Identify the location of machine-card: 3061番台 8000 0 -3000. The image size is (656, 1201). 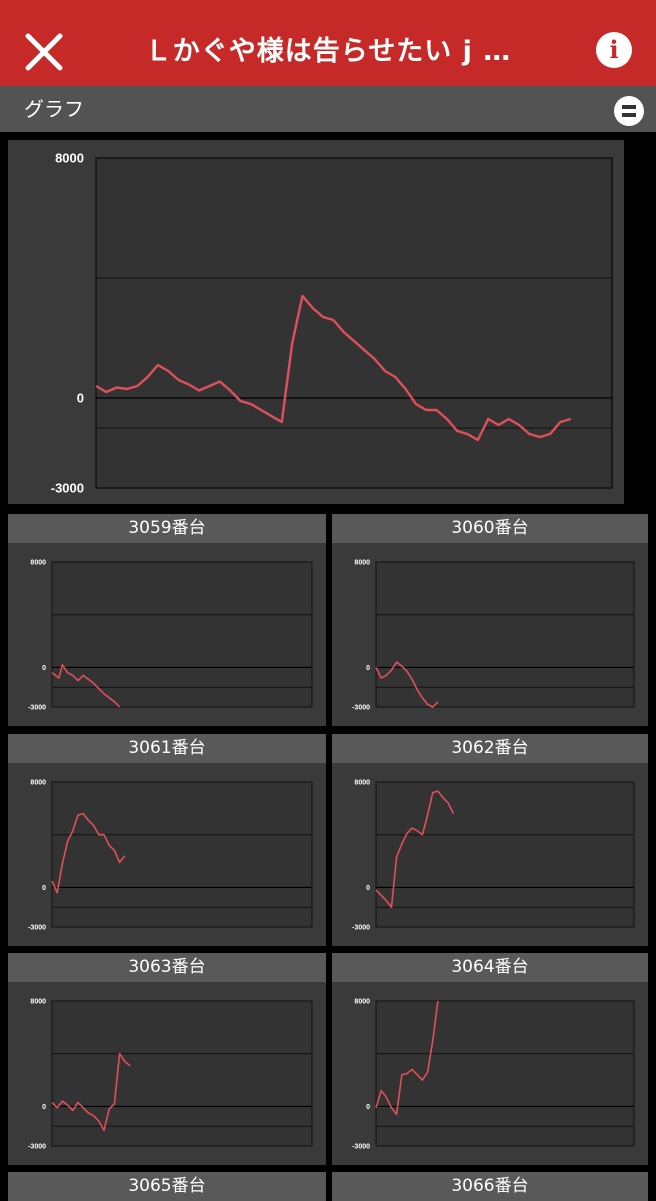
(167, 840).